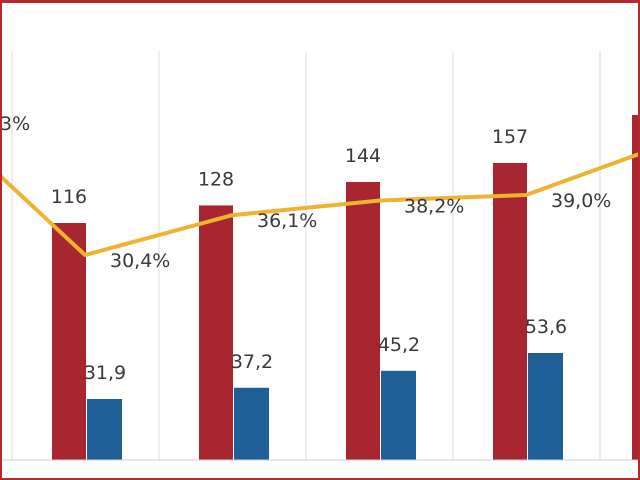 The image size is (640, 480). I want to click on bar-secondary-label: 37,2, so click(252, 362).